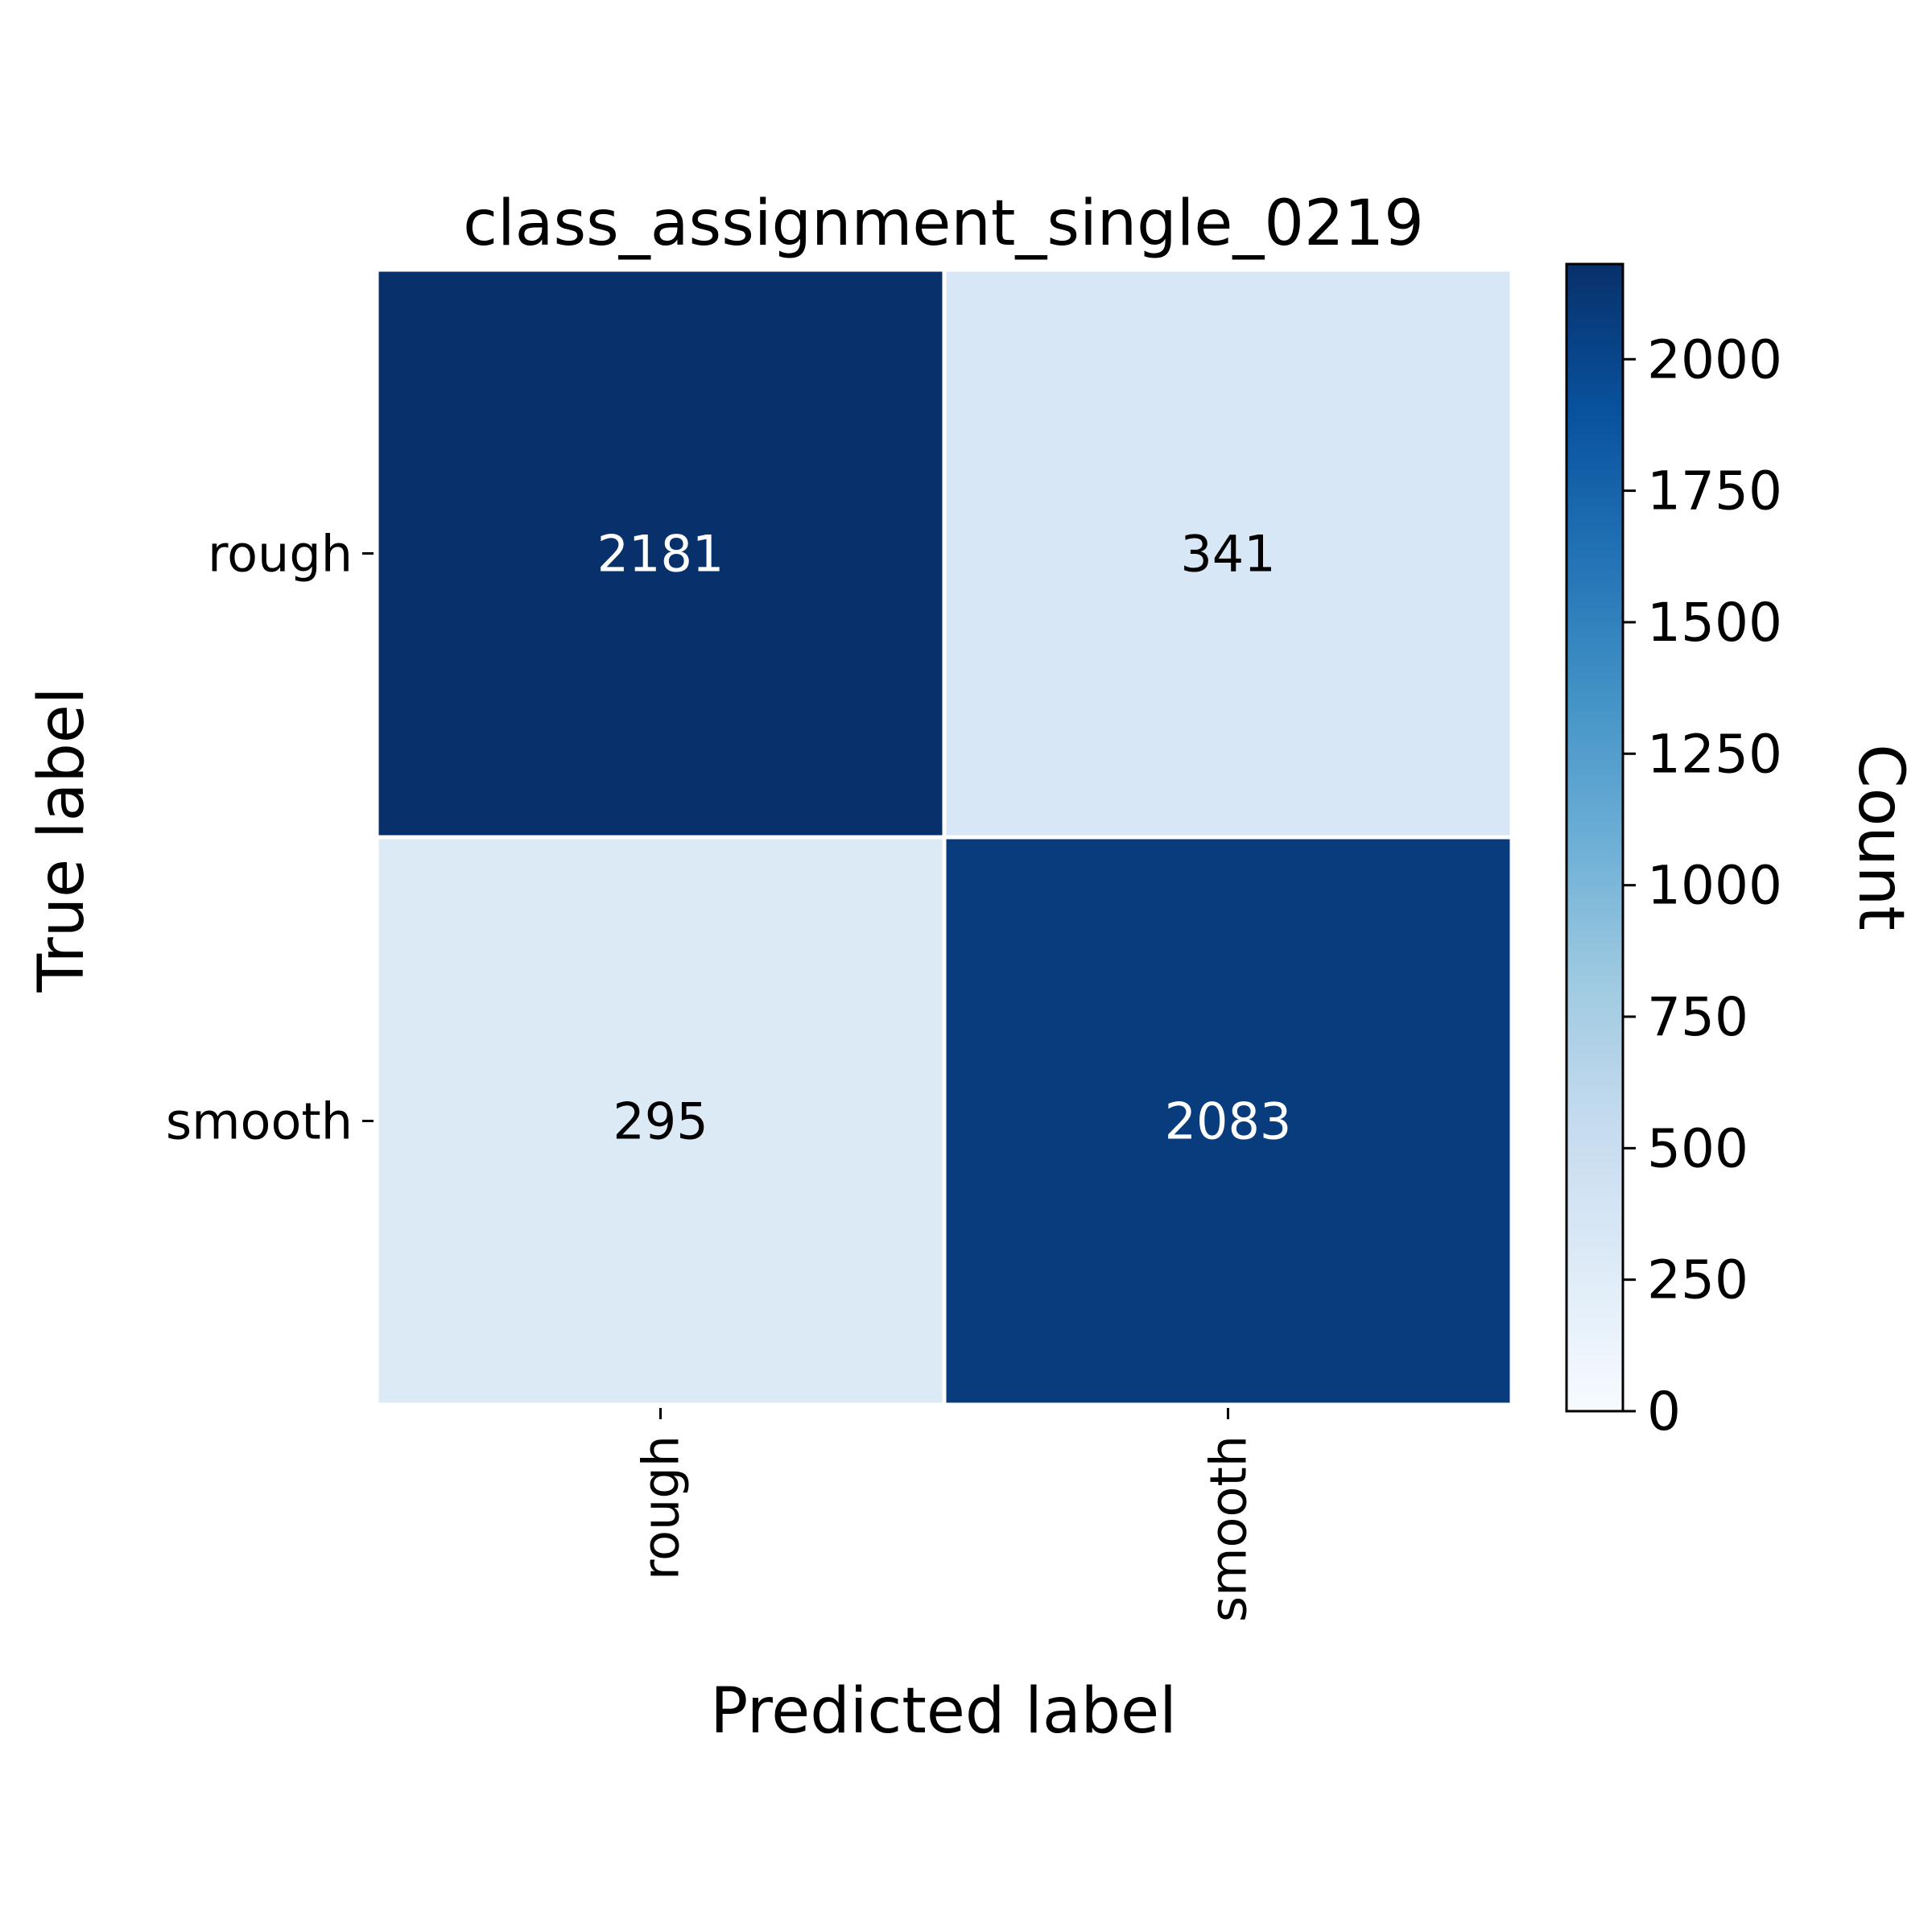 Image resolution: width=1932 pixels, height=1932 pixels. Describe the element at coordinates (270, 838) in the screenshot. I see `y-axis-ticks: rough smooth` at that location.